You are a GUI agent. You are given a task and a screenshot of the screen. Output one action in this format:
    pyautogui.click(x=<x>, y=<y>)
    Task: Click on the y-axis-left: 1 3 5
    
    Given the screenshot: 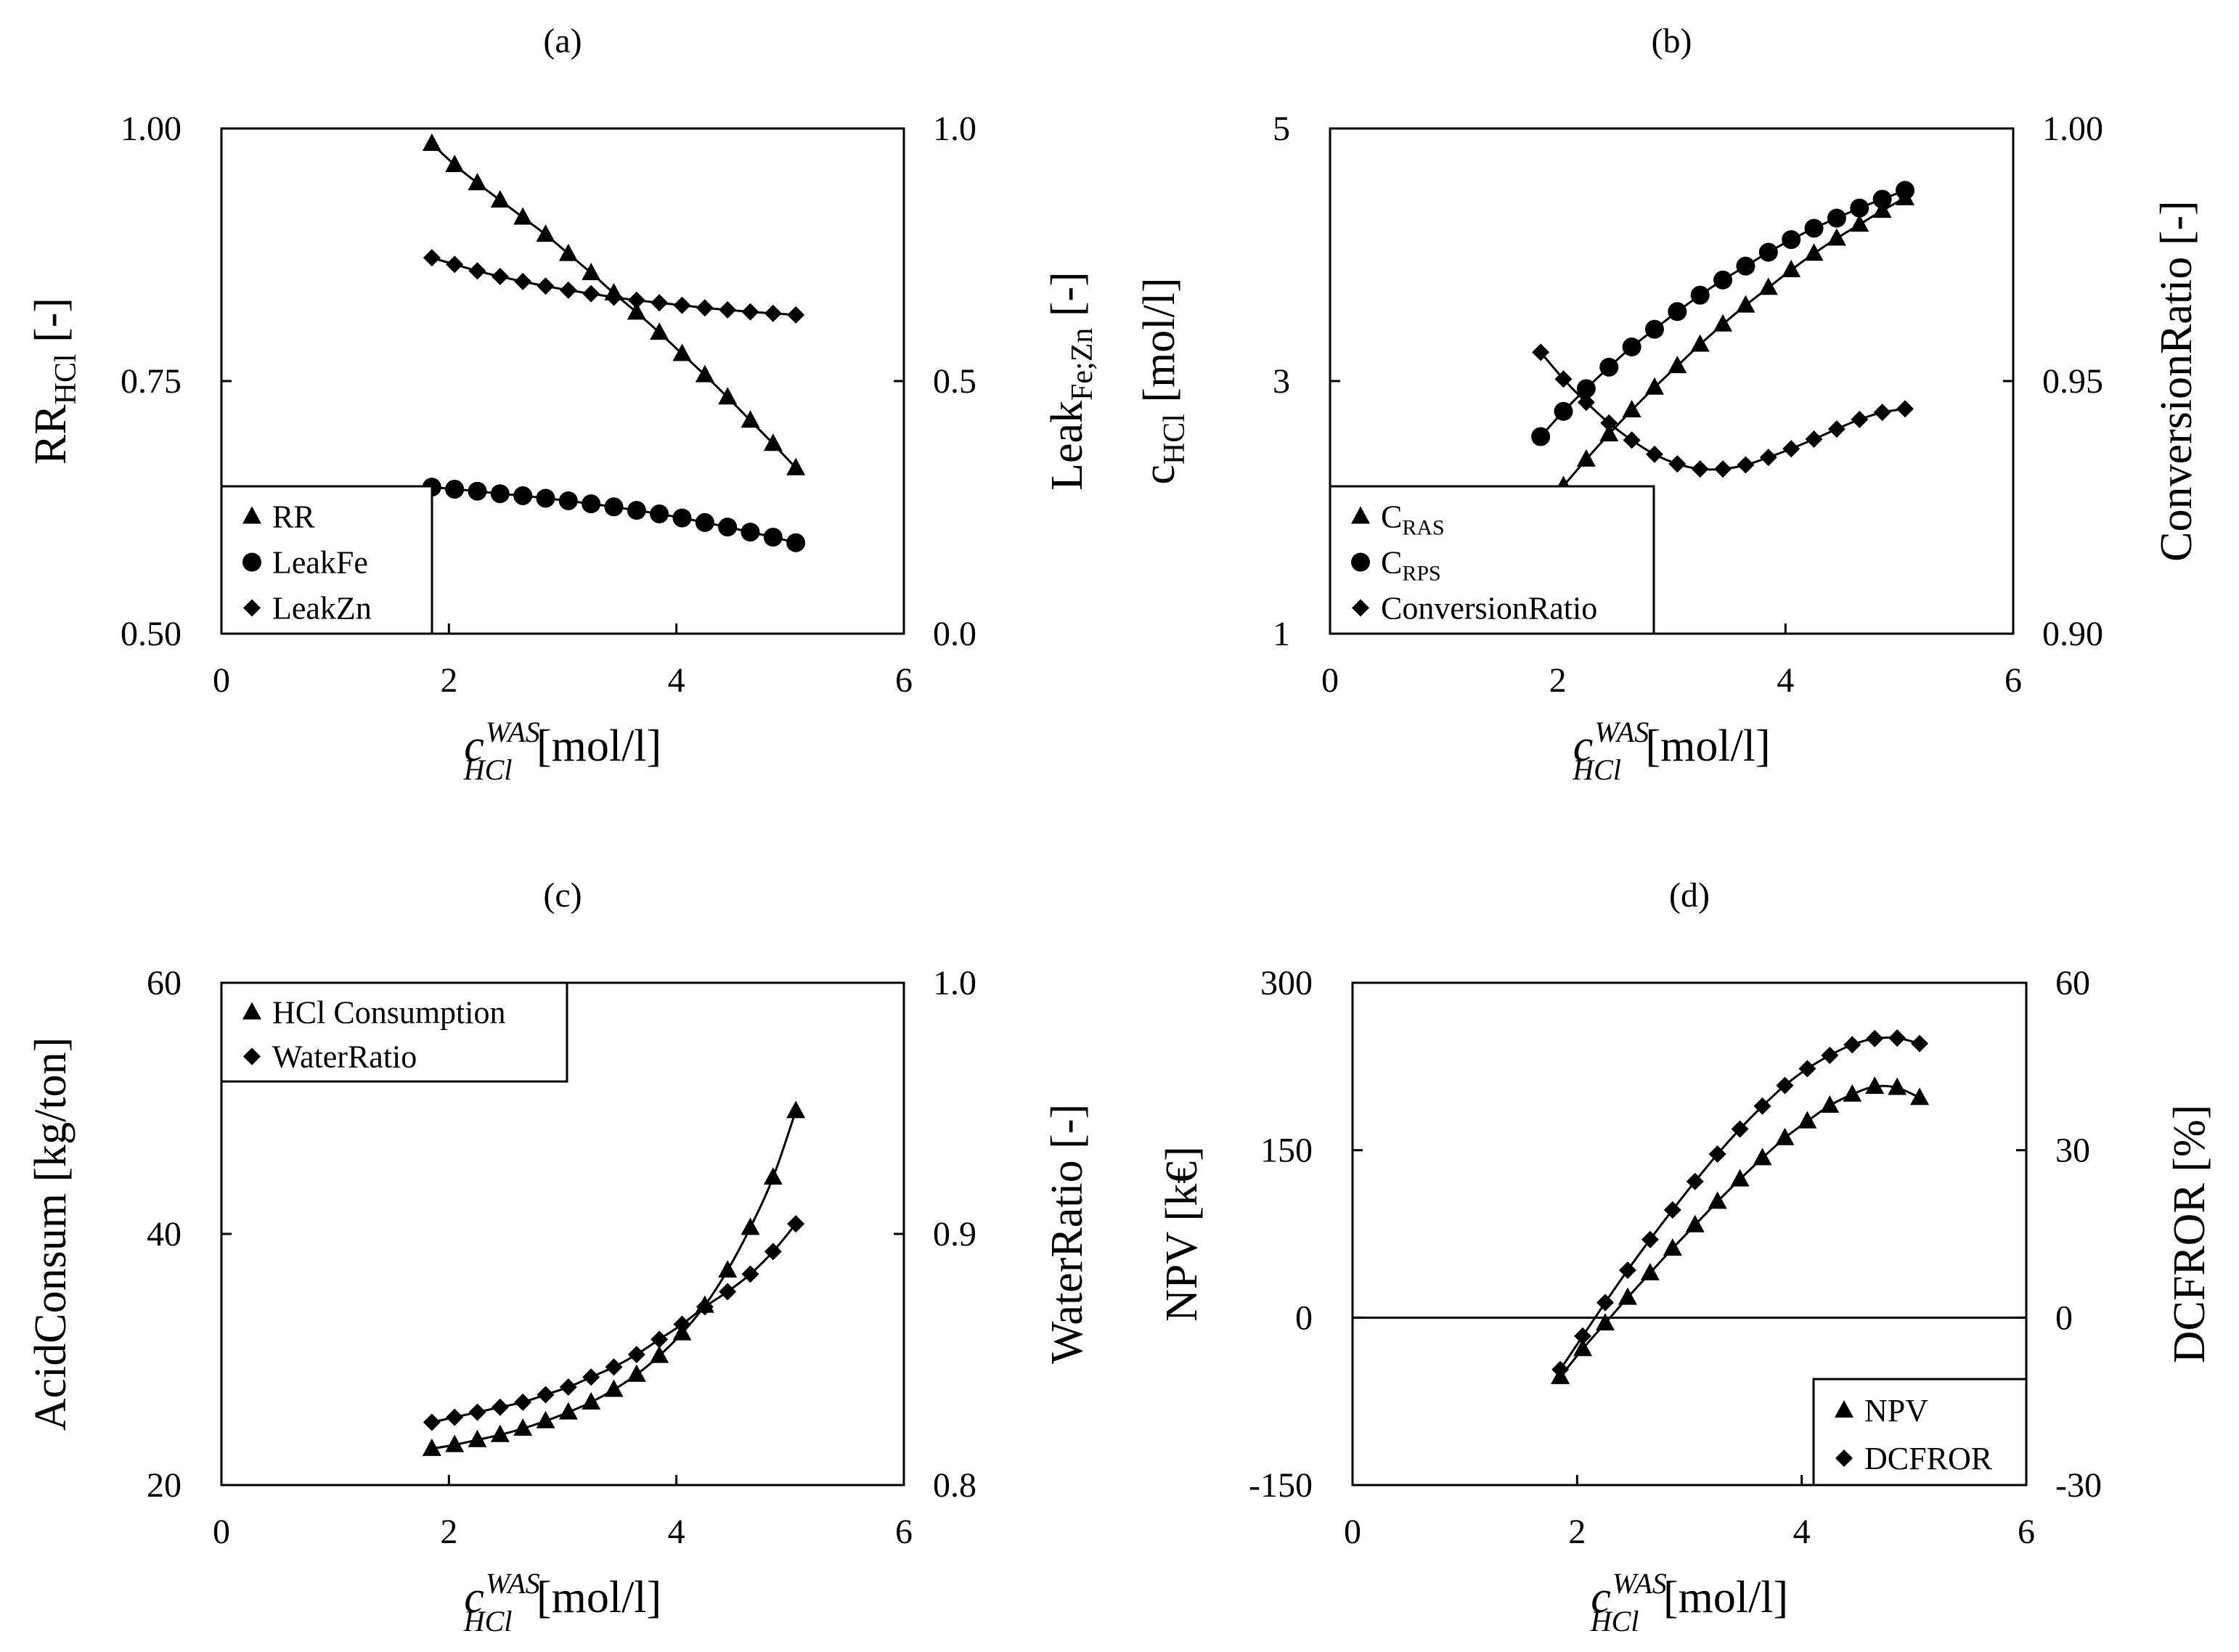 What is the action you would take?
    pyautogui.click(x=1306, y=381)
    